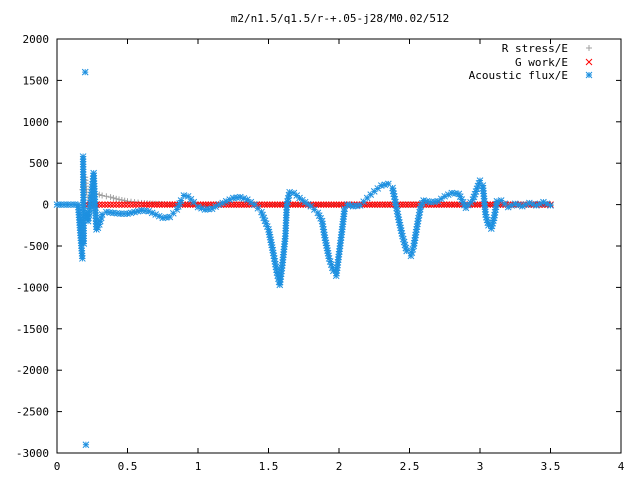  Describe the element at coordinates (551, 466) in the screenshot. I see `x-tick-label: 3.5` at that location.